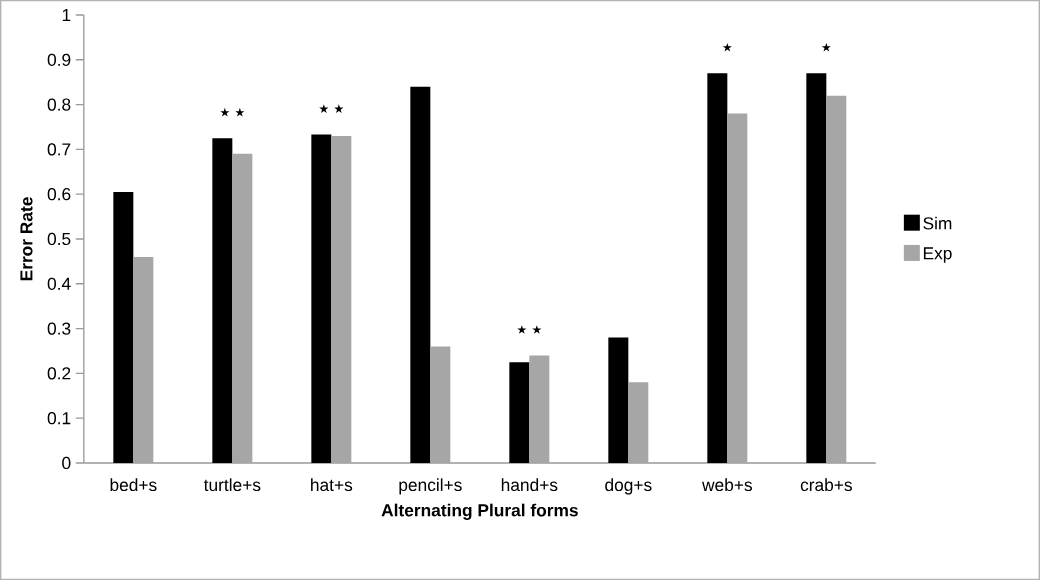 Image resolution: width=1040 pixels, height=580 pixels. I want to click on x-tick-label: dog+s, so click(628, 486).